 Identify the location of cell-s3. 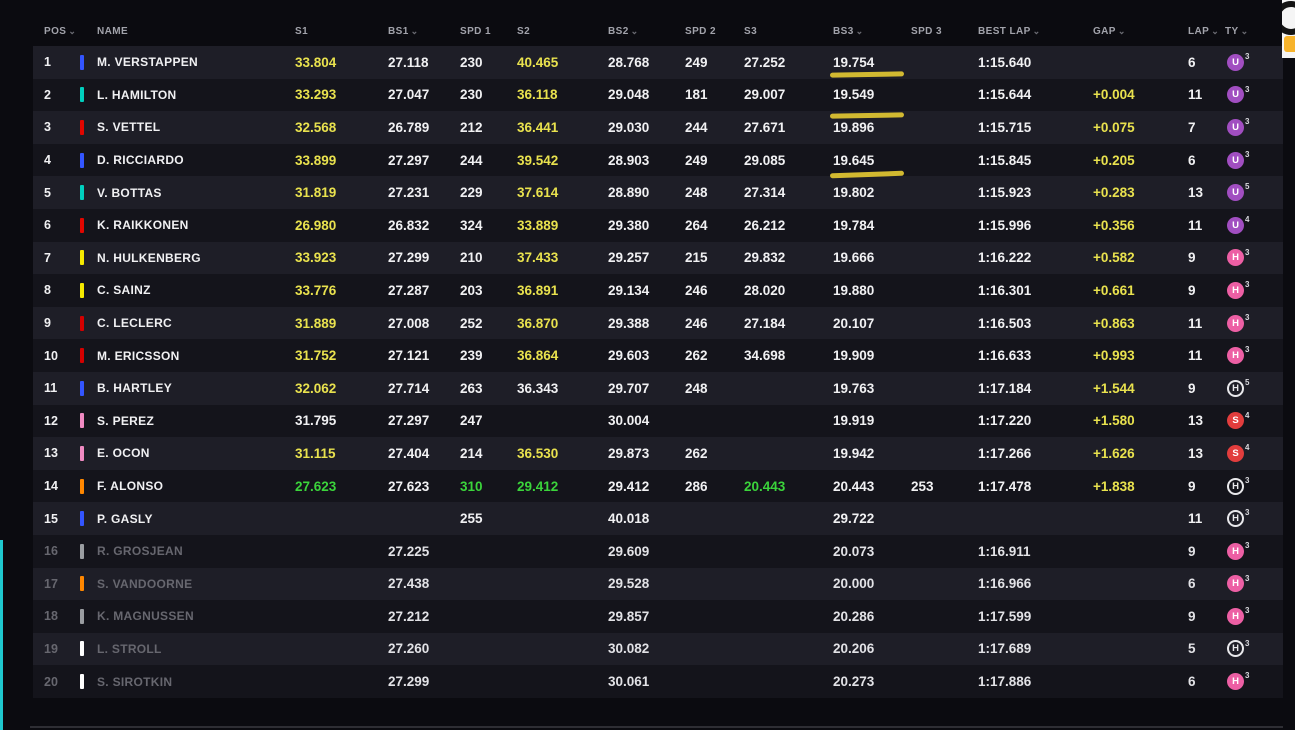
(788, 616).